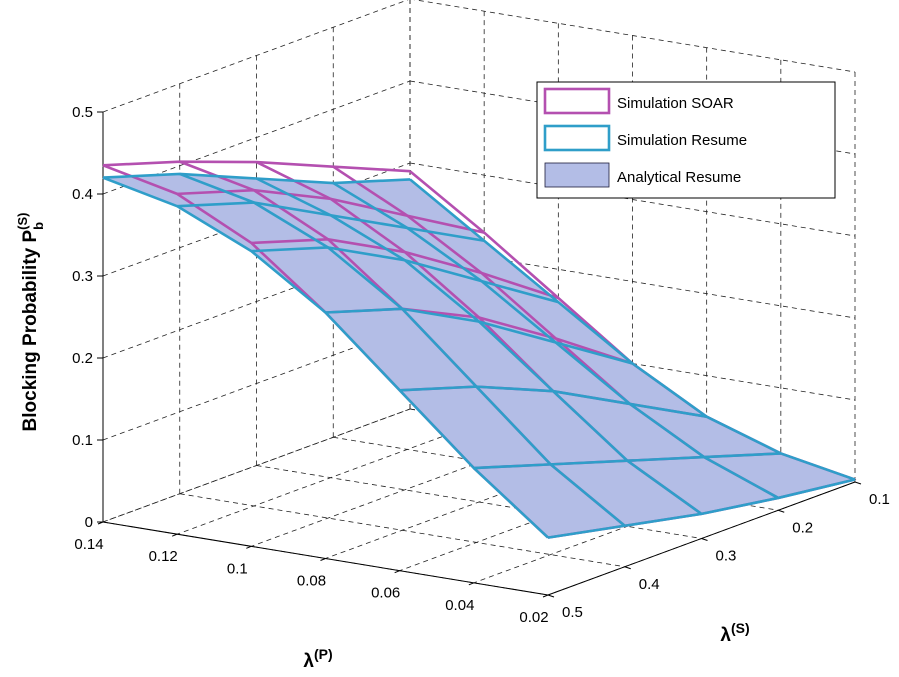 This screenshot has width=899, height=677. I want to click on x-tick-label: 0.12, so click(163, 556).